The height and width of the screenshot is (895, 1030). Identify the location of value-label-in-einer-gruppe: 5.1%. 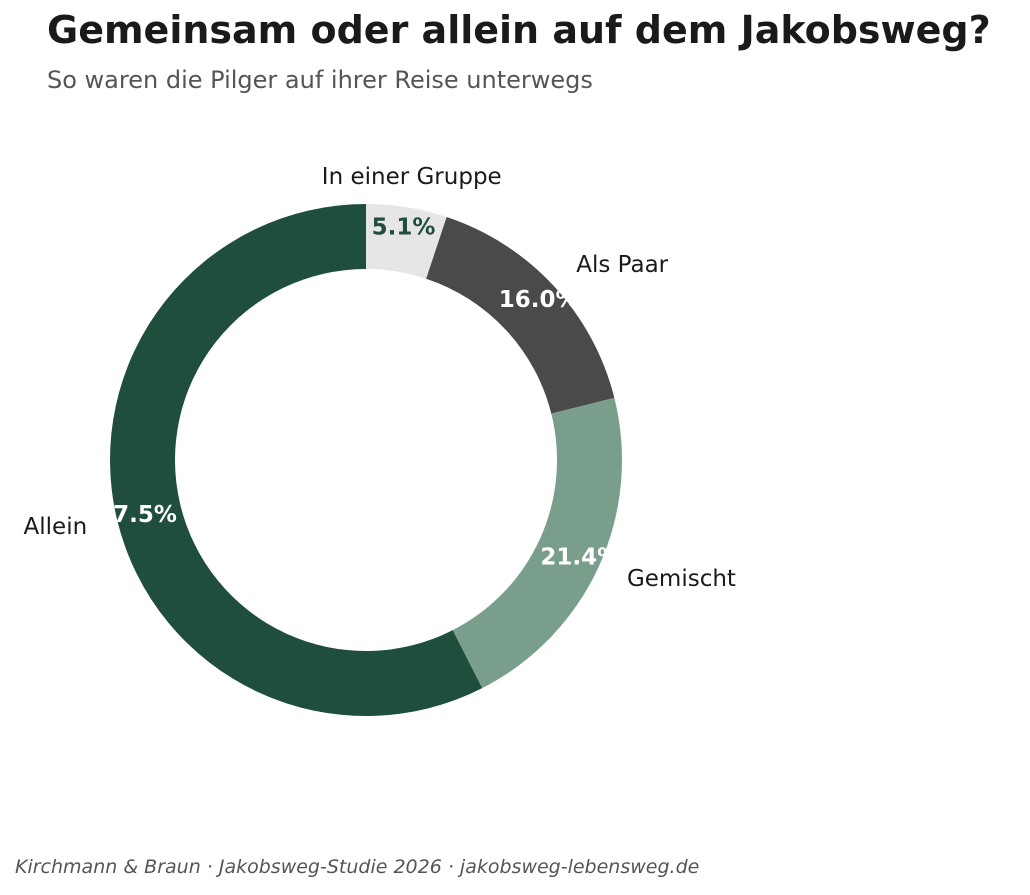
(404, 228).